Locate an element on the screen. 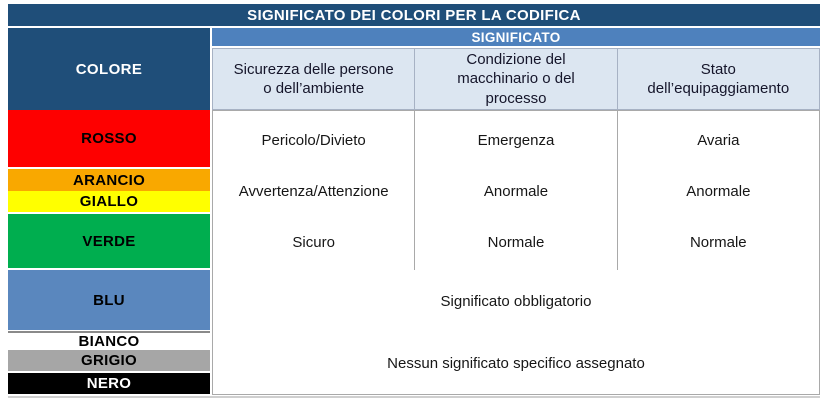  color-swatch-arancio: ARANCIO is located at coordinates (109, 180).